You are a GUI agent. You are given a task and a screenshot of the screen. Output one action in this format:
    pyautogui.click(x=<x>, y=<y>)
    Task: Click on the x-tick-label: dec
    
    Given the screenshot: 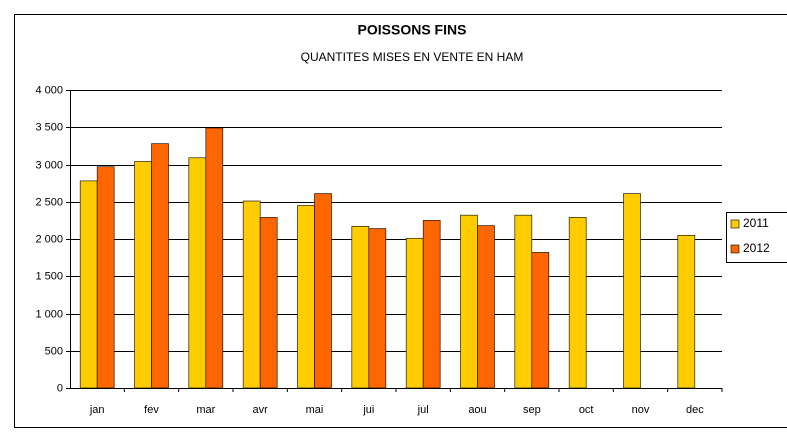 What is the action you would take?
    pyautogui.click(x=695, y=410)
    